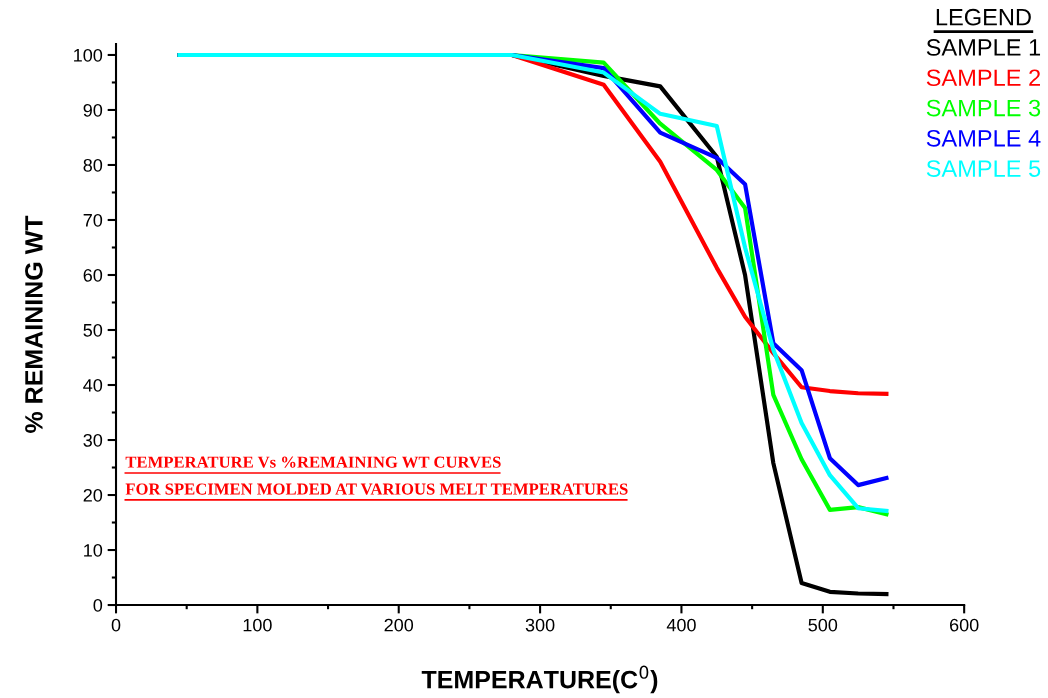 Image resolution: width=1048 pixels, height=698 pixels. Describe the element at coordinates (93, 165) in the screenshot. I see `y-tick-label: 80` at that location.